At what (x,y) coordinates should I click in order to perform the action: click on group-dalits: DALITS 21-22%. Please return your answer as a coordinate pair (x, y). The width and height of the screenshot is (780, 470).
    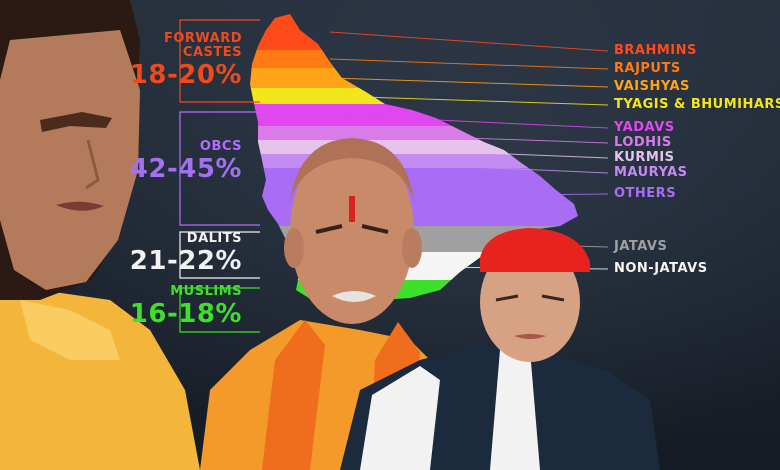
    Looking at the image, I should click on (169, 253).